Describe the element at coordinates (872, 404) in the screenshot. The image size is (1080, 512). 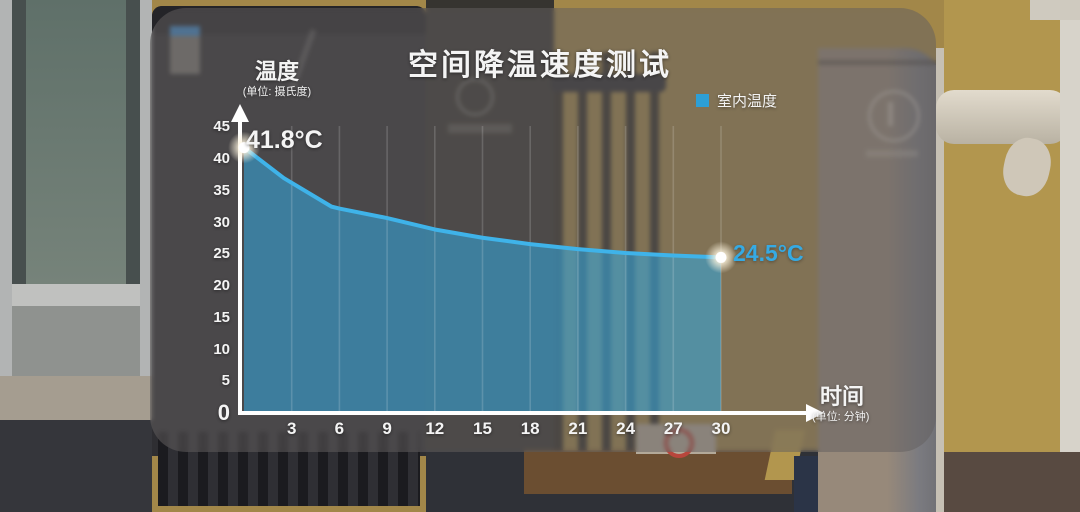
I see `x-axis-title-block: 时间 (单位: 分钟)` at that location.